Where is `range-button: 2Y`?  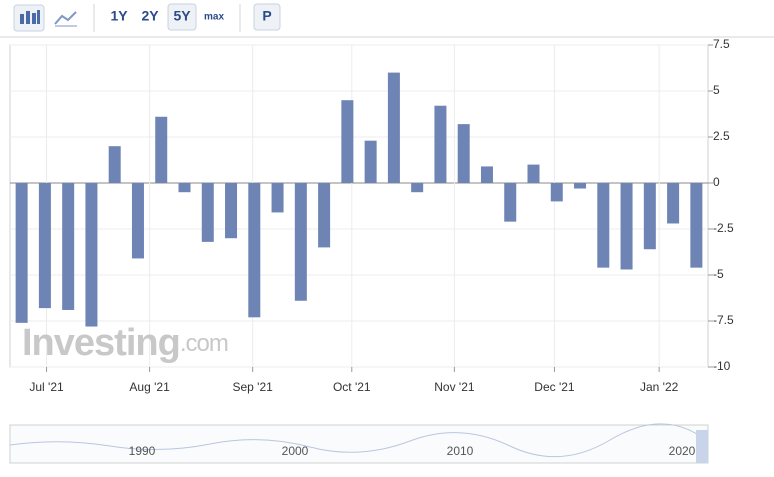
range-button: 2Y is located at coordinates (150, 16).